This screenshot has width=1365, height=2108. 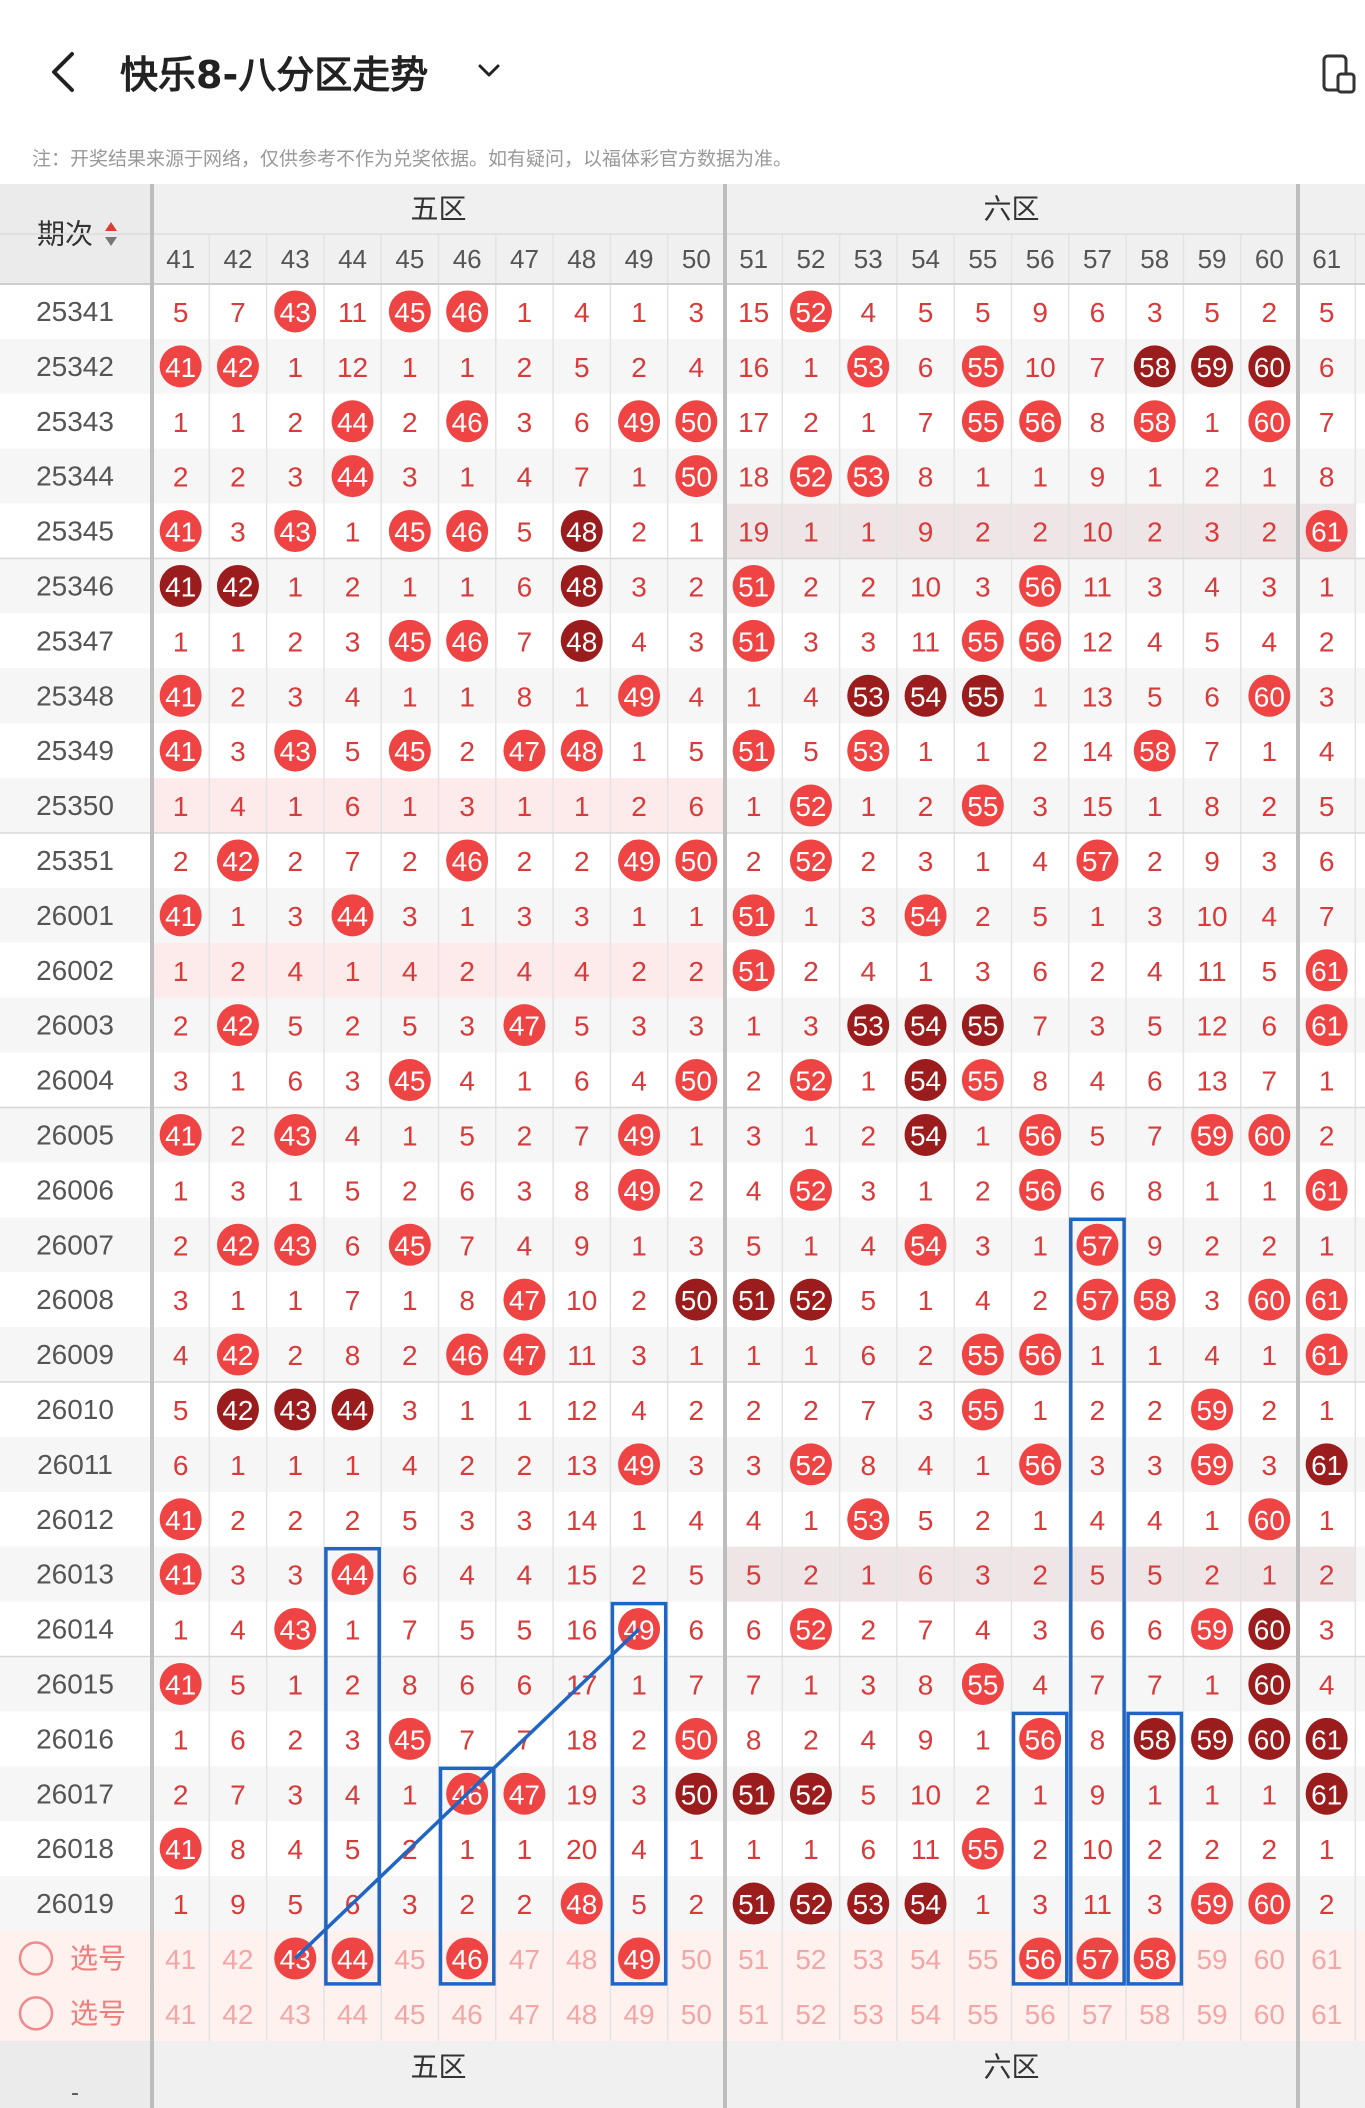 I want to click on drawn-number: 45, so click(x=409, y=751).